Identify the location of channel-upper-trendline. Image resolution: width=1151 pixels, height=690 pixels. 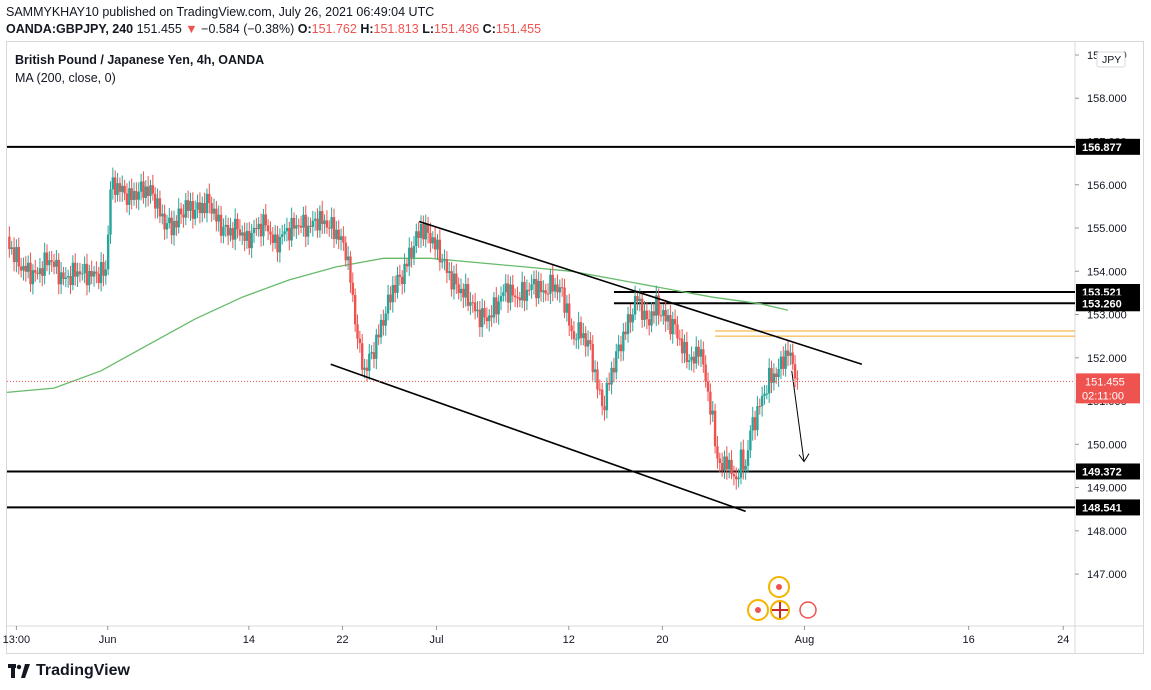
(640, 293).